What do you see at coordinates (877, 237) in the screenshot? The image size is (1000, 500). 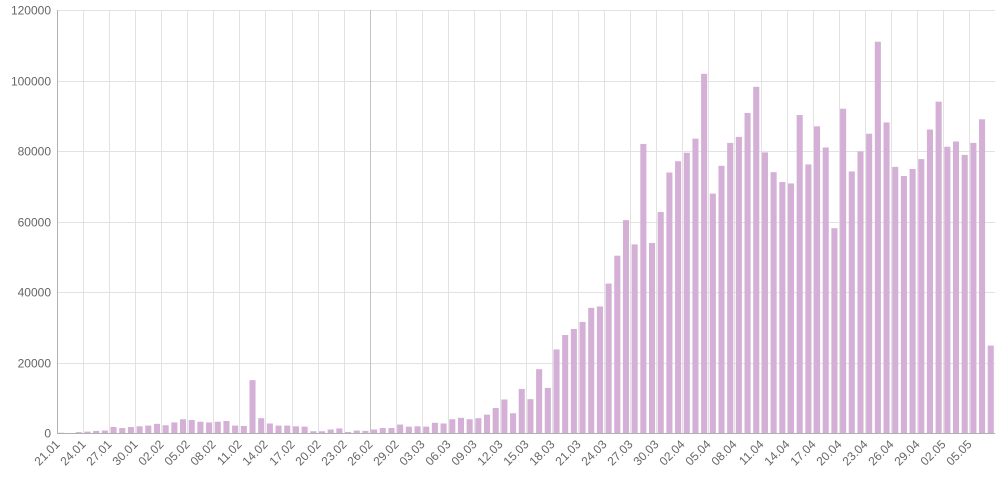 I see `bar-24.04: 24.04: 111000` at bounding box center [877, 237].